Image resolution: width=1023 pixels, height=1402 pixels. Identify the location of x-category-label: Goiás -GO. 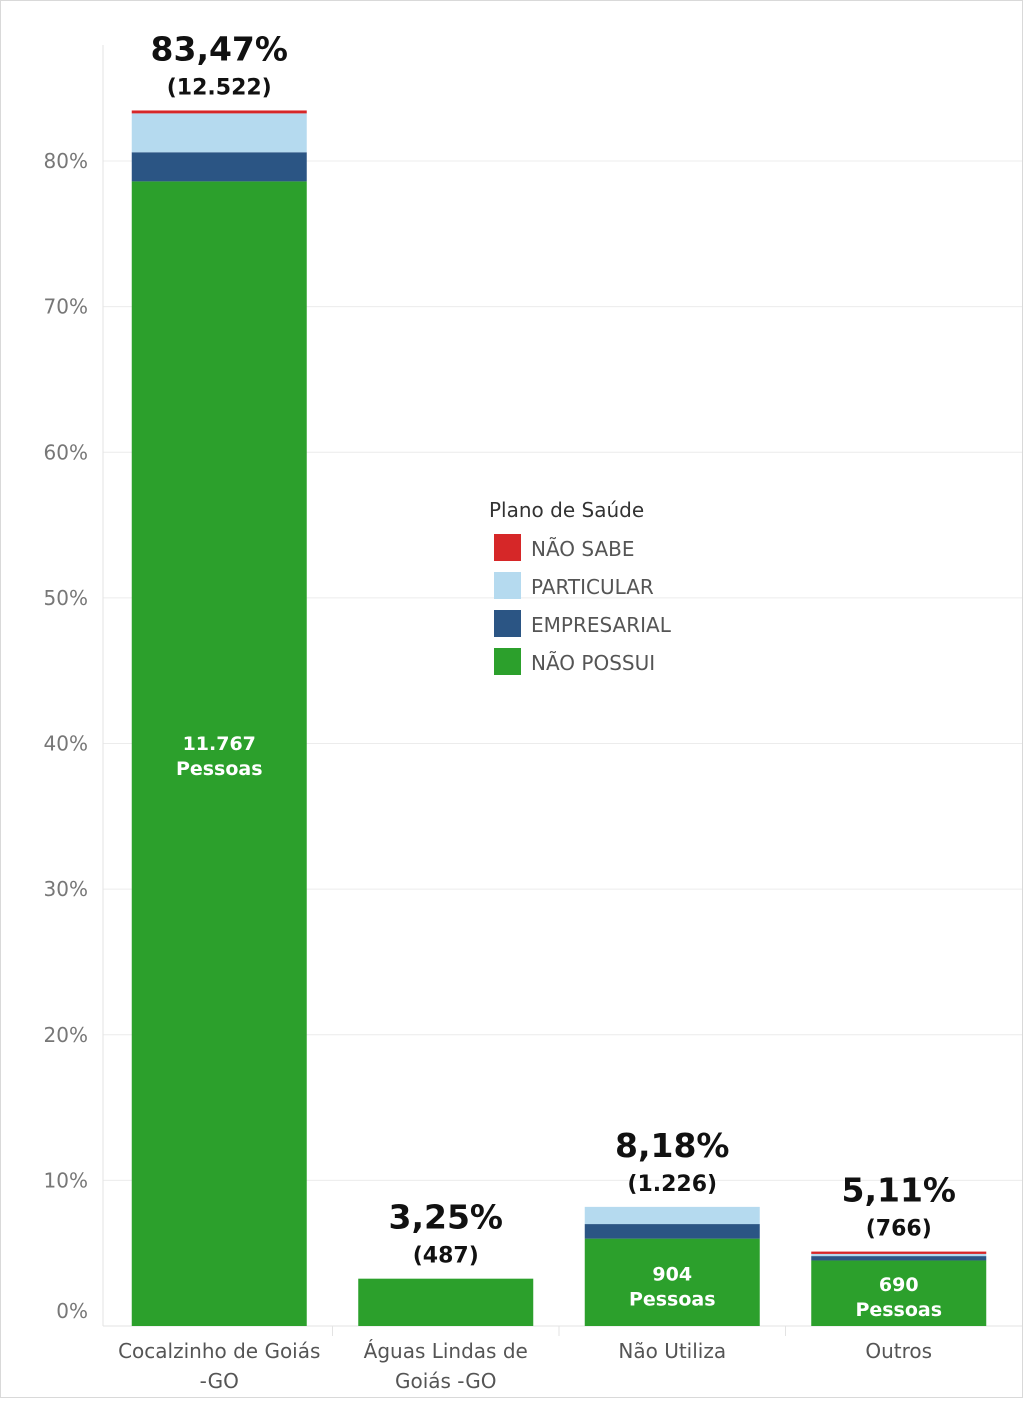
(446, 1381).